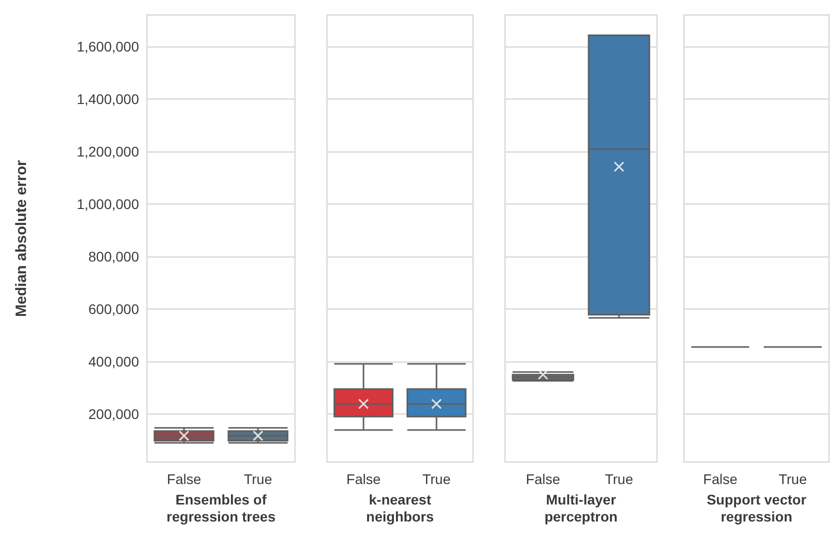 This screenshot has height=543, width=834. What do you see at coordinates (114, 256) in the screenshot?
I see `y-tick-label: 800,000` at bounding box center [114, 256].